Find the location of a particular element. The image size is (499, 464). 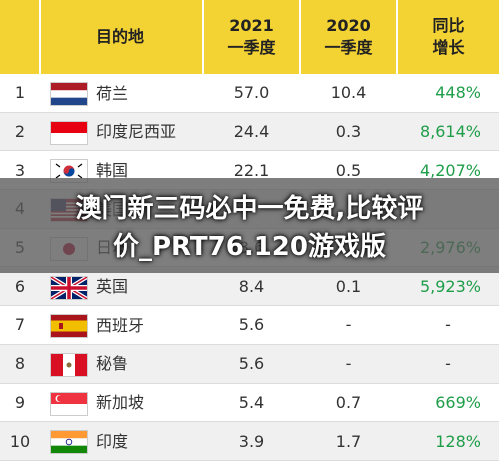

netherlands-flag-icon is located at coordinates (69, 94).